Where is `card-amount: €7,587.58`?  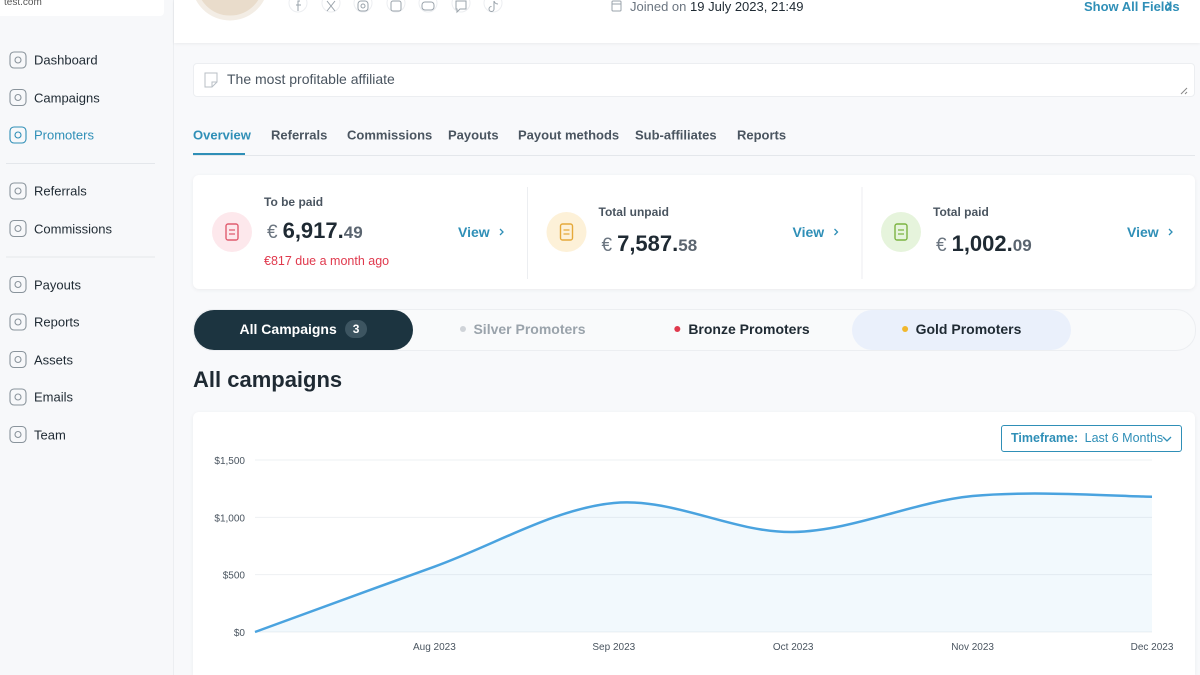
card-amount: €7,587.58 is located at coordinates (650, 244).